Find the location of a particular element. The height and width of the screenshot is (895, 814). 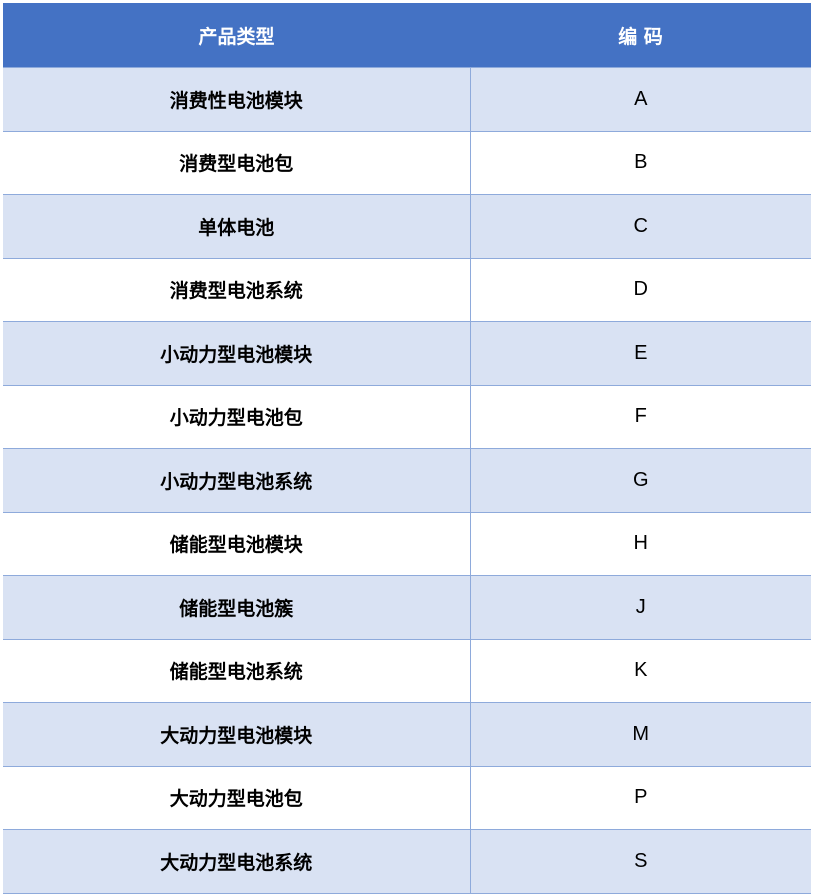

table-row: 大动力型电池系统 S is located at coordinates (407, 861).